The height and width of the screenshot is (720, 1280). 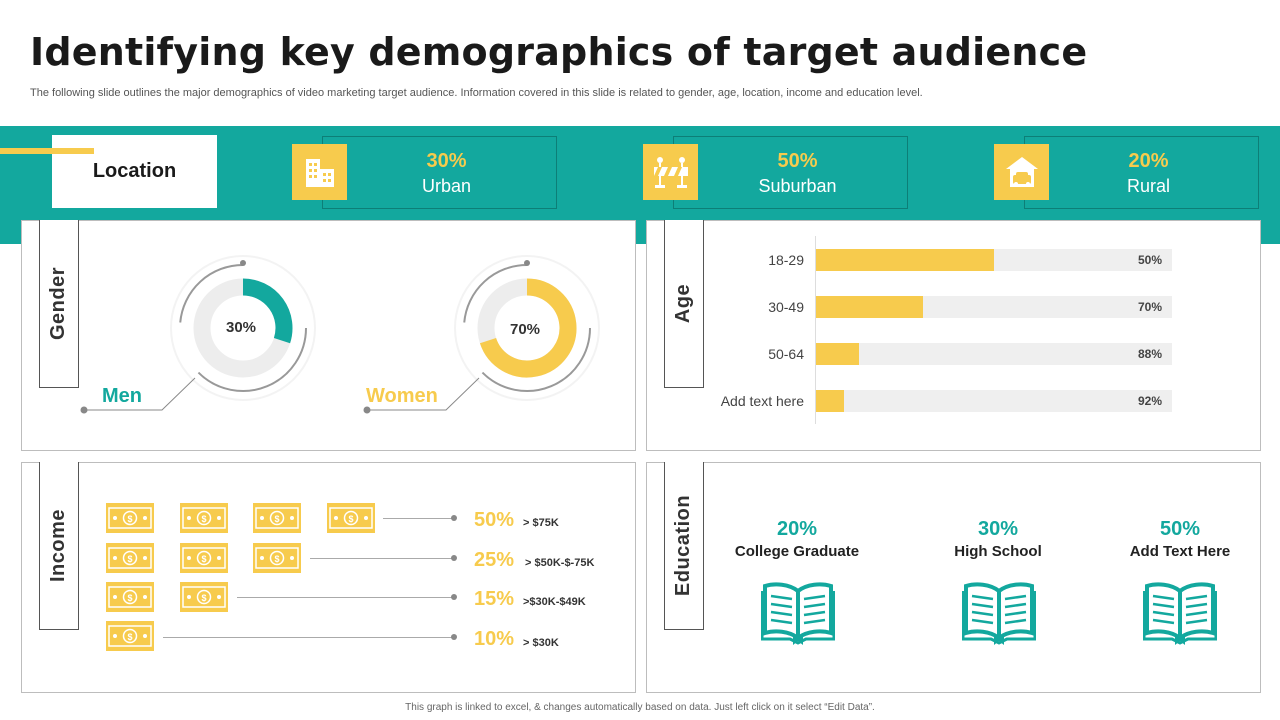 What do you see at coordinates (797, 551) in the screenshot?
I see `education-label-1: College Graduate` at bounding box center [797, 551].